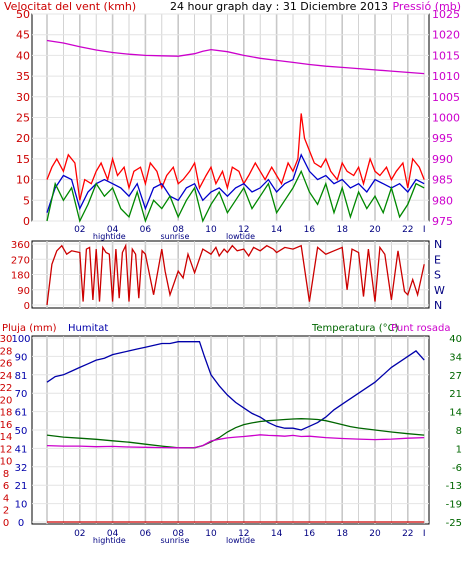  Describe the element at coordinates (438, 305) in the screenshot. I see `compass-tick: N` at that location.